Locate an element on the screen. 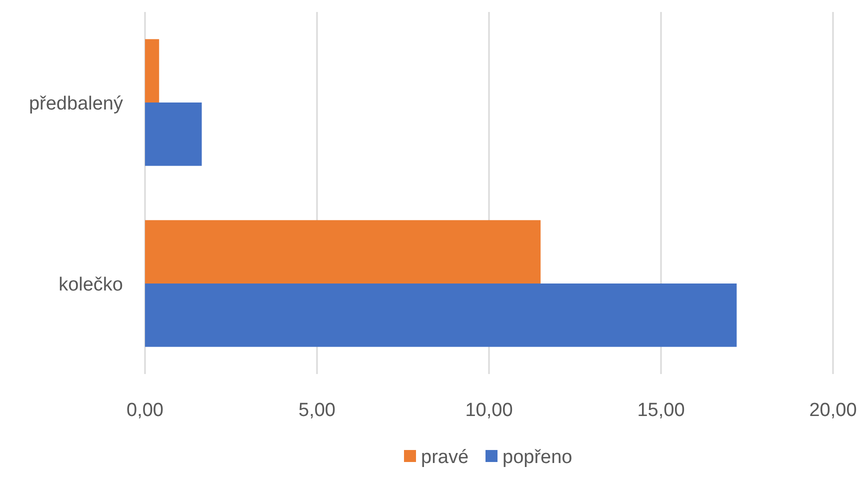 The width and height of the screenshot is (862, 484). legend-label: pravé is located at coordinates (445, 457).